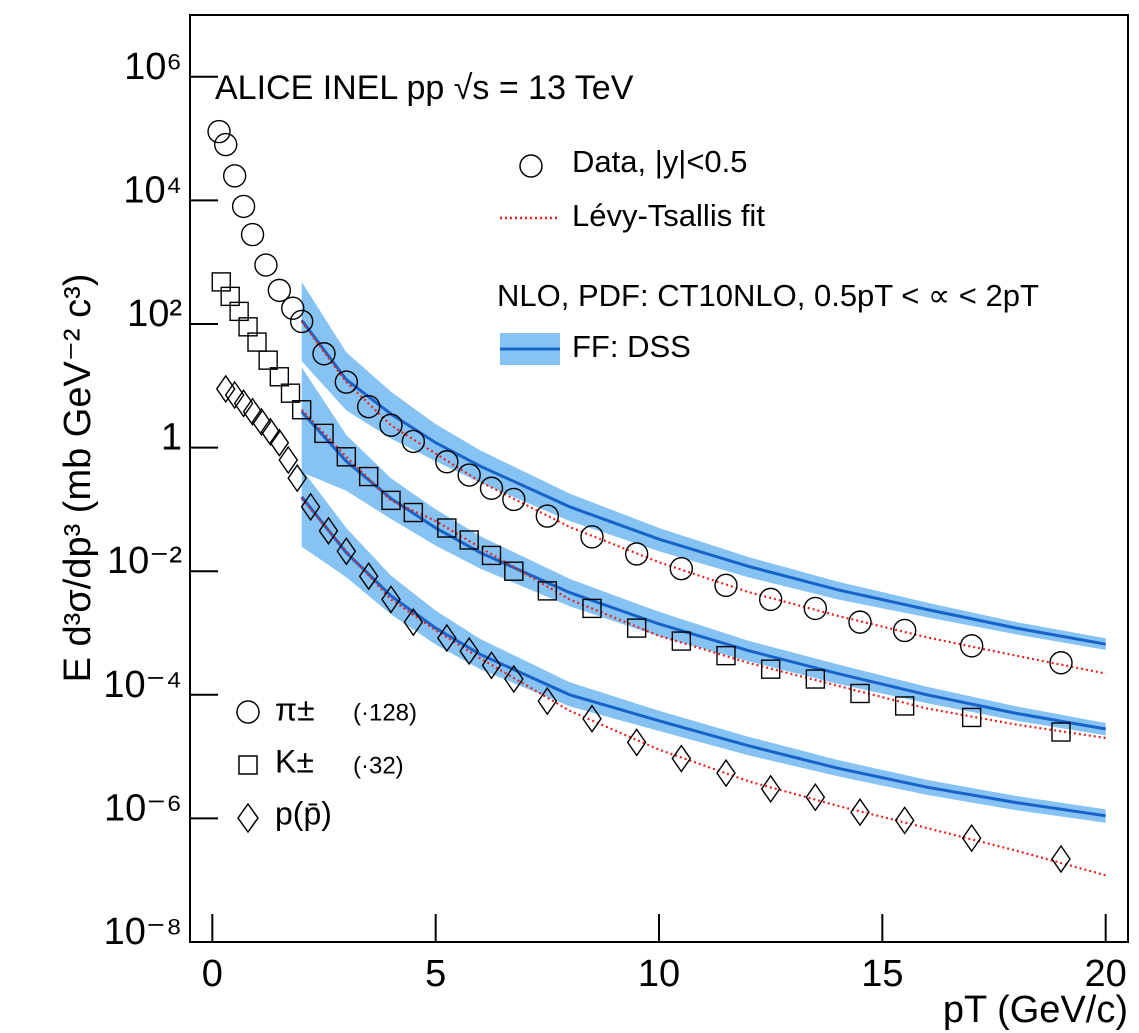 The height and width of the screenshot is (1033, 1139). I want to click on y-tick-label: 10⁻⁴, so click(142, 685).